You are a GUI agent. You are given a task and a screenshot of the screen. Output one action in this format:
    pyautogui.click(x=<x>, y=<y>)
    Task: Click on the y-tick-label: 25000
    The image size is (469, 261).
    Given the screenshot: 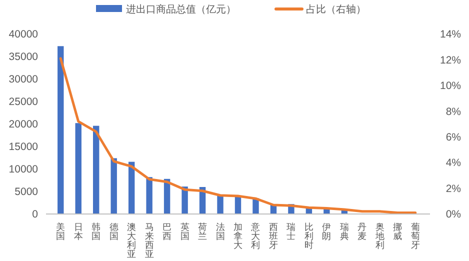 What is the action you would take?
    pyautogui.click(x=23, y=102)
    